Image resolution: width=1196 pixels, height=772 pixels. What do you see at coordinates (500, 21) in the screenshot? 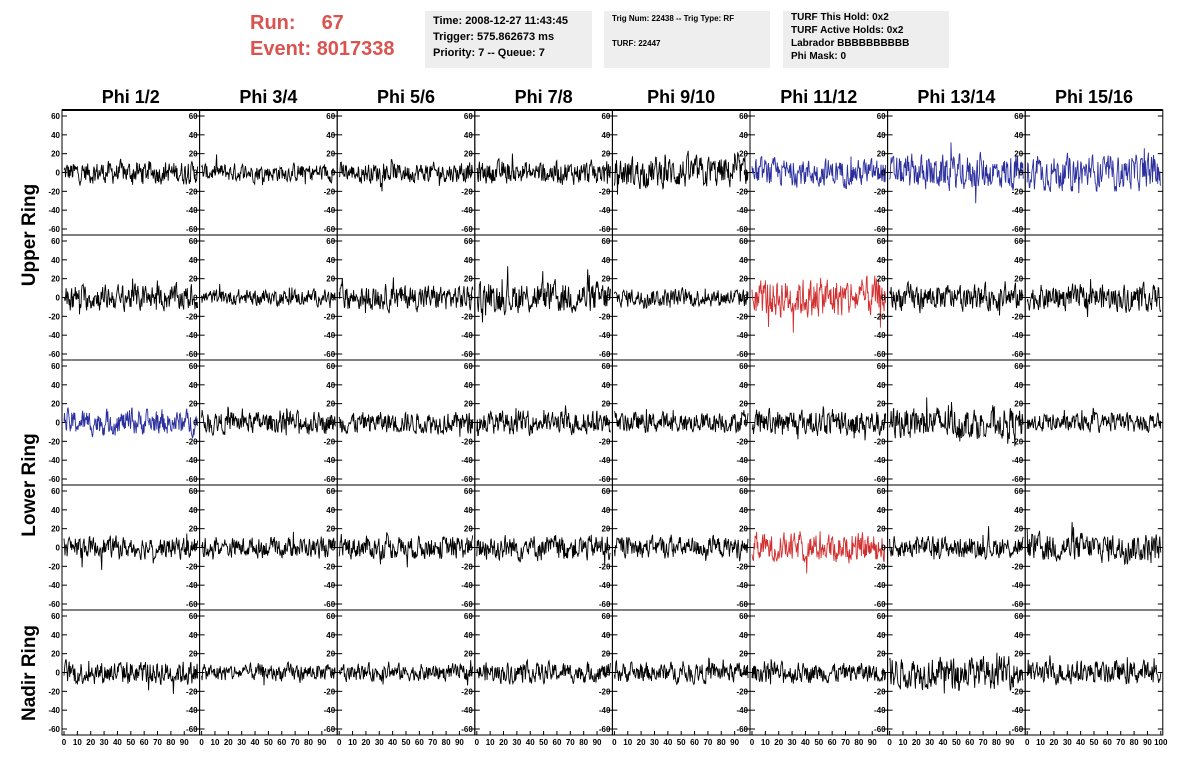
I see `time-text: Time: 2008-12-27 11:43:45` at bounding box center [500, 21].